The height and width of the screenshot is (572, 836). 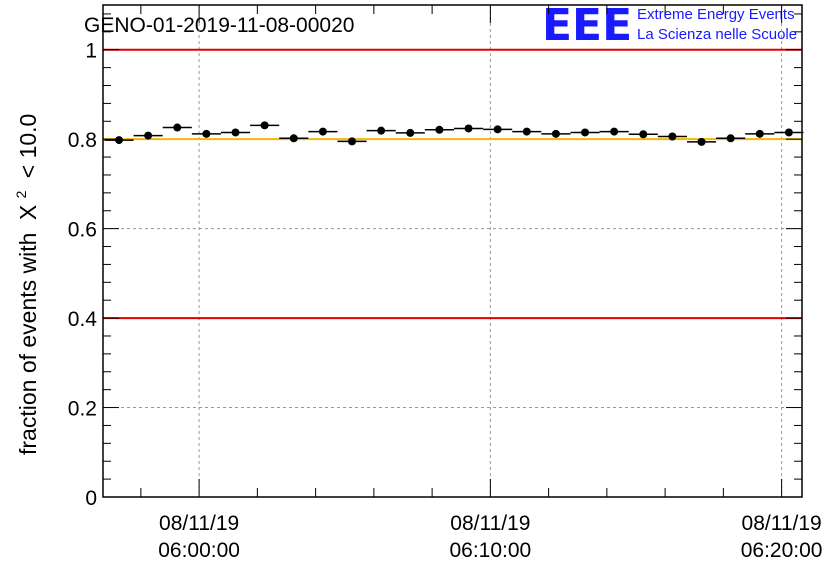 What do you see at coordinates (82, 230) in the screenshot?
I see `y-tick-label: 0.6` at bounding box center [82, 230].